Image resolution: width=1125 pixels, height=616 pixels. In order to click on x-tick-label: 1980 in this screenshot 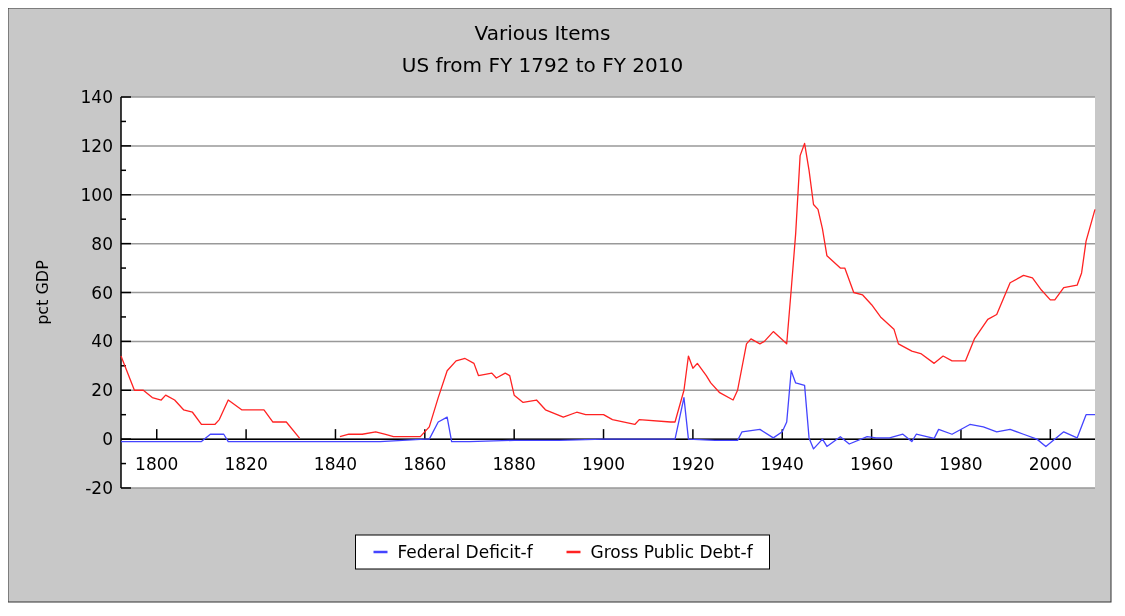, I will do `click(961, 464)`.